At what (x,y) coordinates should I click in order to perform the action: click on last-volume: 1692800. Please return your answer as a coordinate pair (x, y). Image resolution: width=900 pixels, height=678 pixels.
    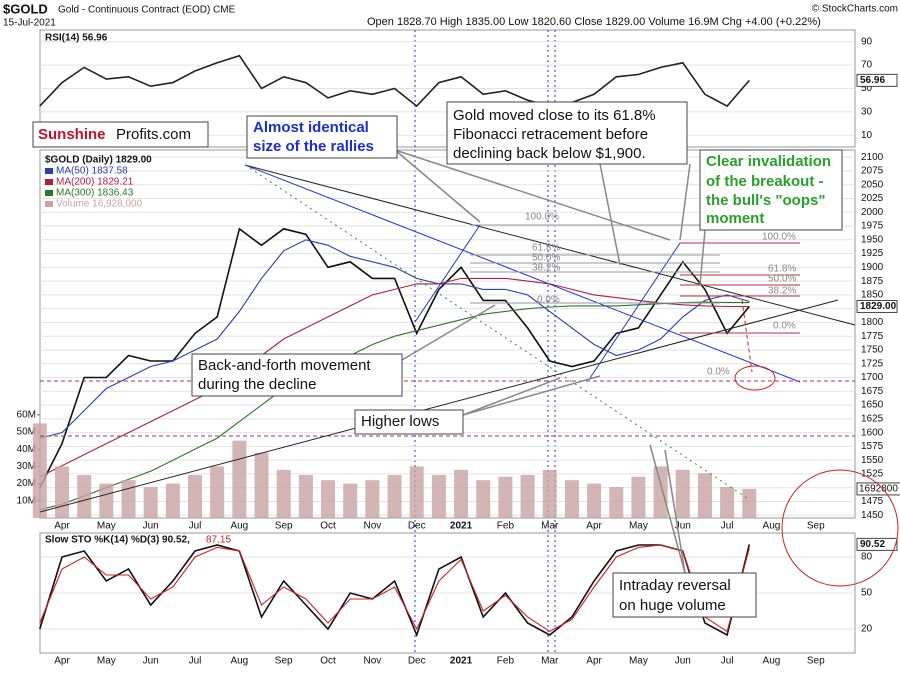
    Looking at the image, I should click on (878, 489).